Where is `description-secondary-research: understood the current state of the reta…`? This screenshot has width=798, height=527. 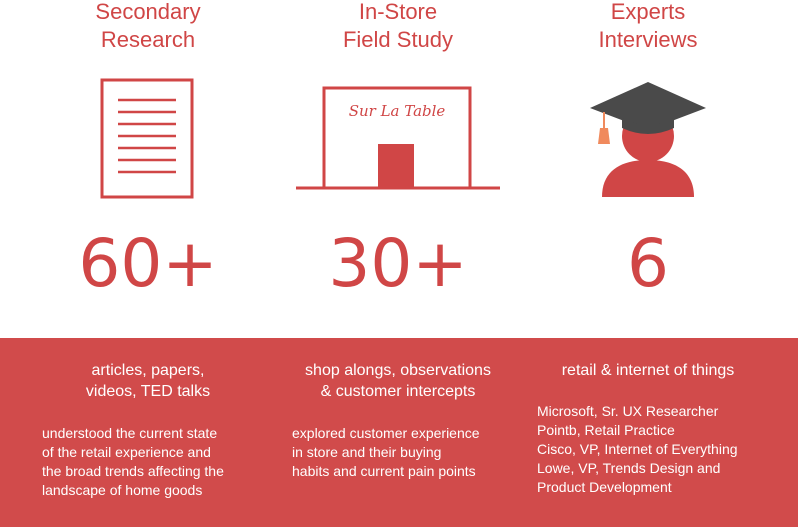 description-secondary-research: understood the current state of the reta… is located at coordinates (133, 461).